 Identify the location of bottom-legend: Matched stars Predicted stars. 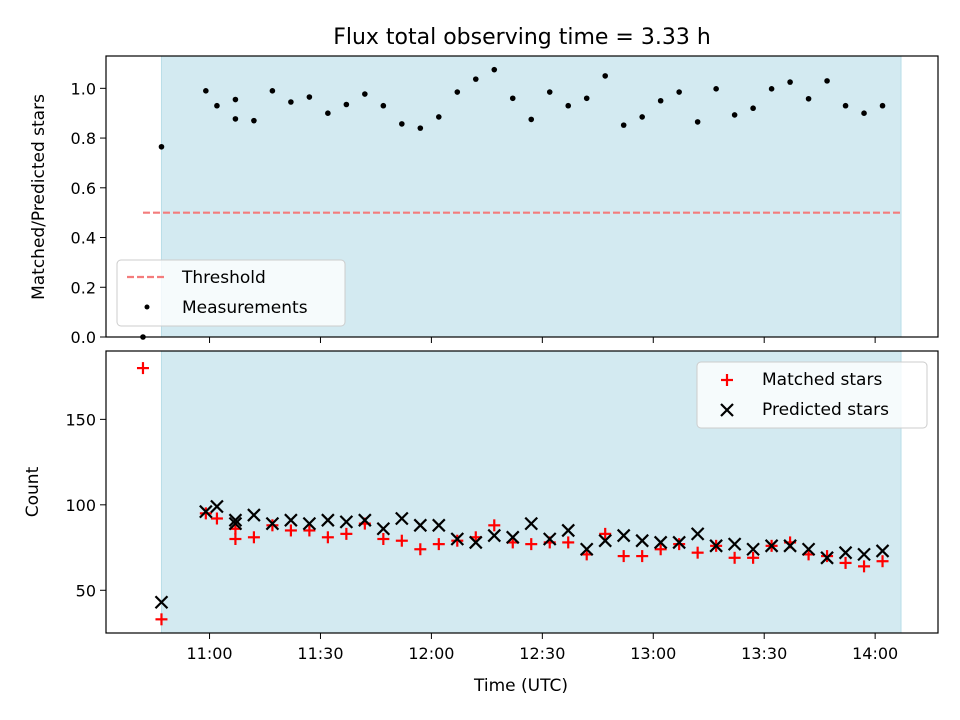
(812, 395).